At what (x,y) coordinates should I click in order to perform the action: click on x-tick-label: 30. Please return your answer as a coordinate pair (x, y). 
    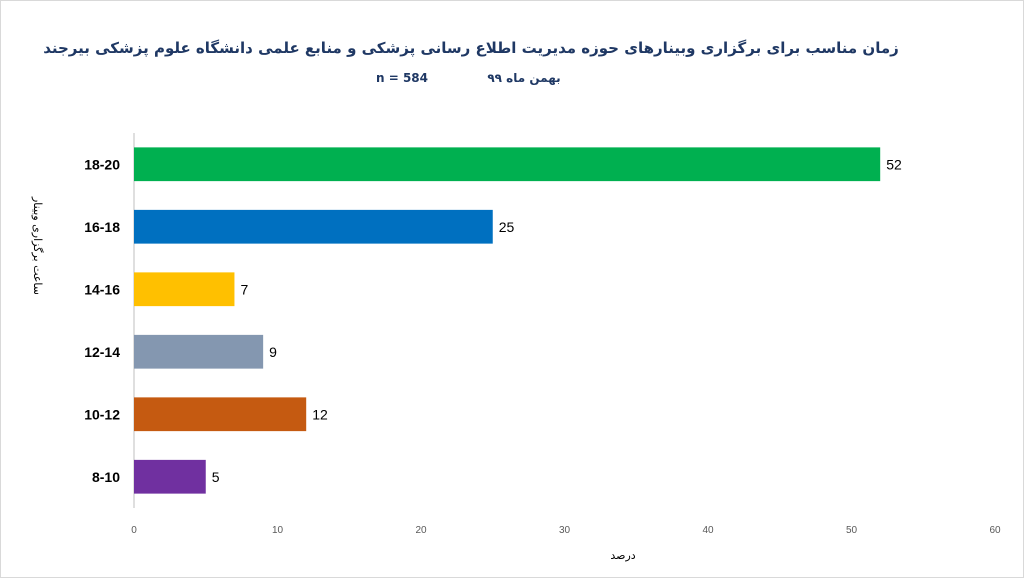
    Looking at the image, I should click on (565, 530).